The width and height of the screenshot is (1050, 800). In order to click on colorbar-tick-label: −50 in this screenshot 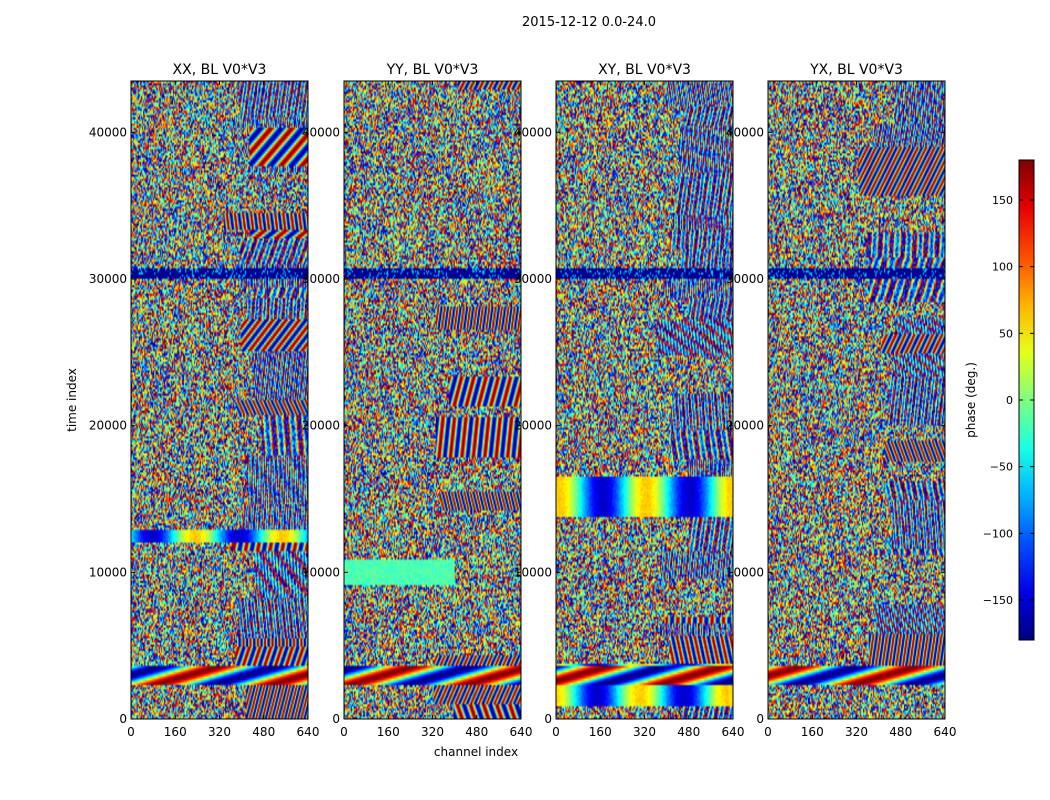, I will do `click(1001, 467)`.